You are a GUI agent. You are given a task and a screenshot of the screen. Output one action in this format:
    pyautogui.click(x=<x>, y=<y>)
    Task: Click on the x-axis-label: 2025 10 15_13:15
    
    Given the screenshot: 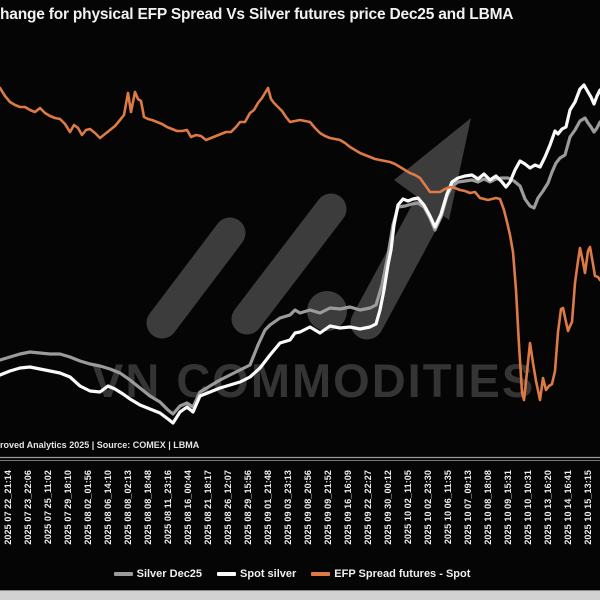 What is the action you would take?
    pyautogui.click(x=588, y=507)
    